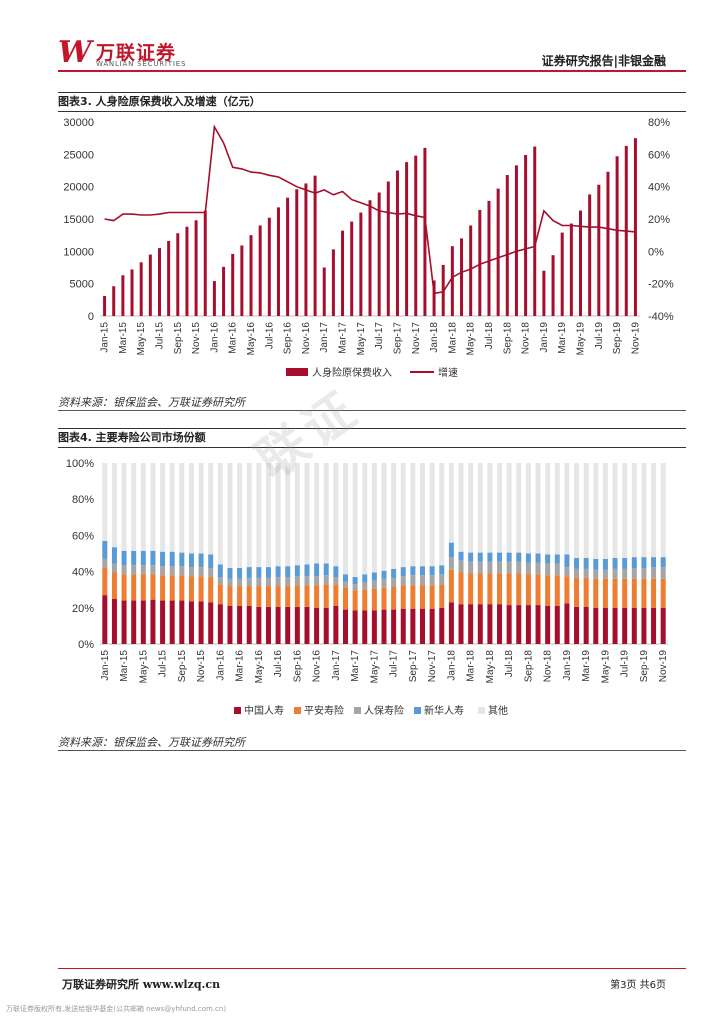 This screenshot has width=724, height=1024. What do you see at coordinates (83, 536) in the screenshot?
I see `y-tick-3: 60%` at bounding box center [83, 536].